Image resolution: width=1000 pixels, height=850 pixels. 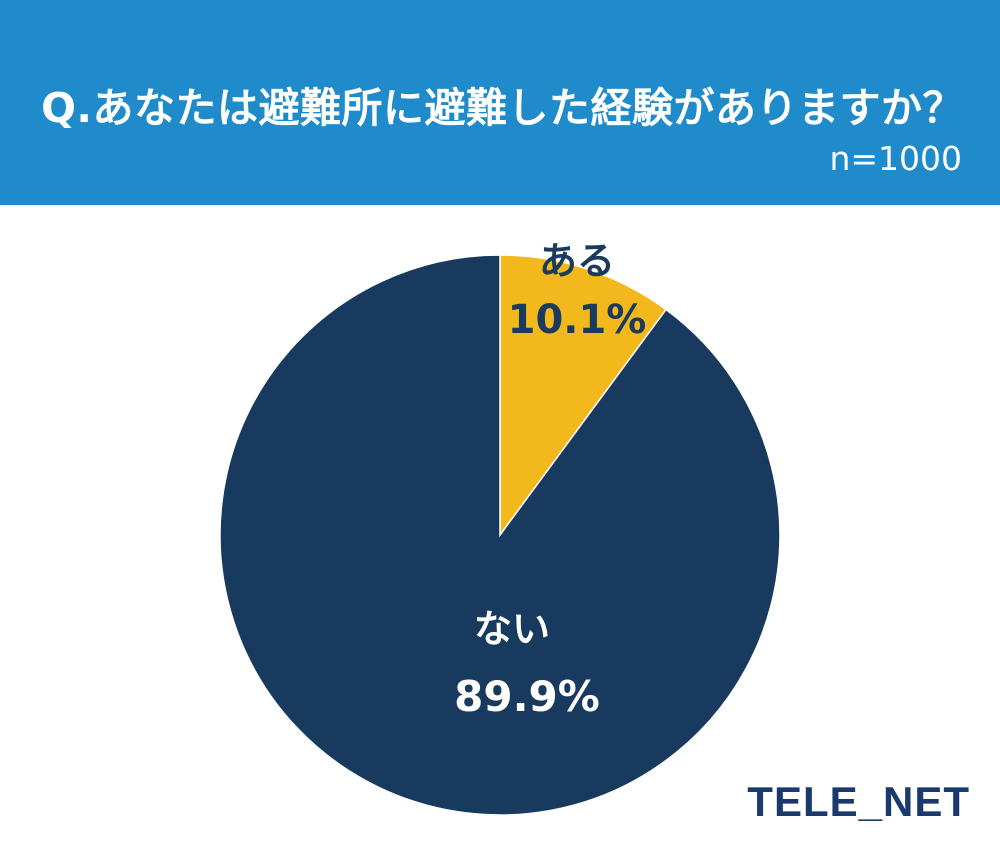 I want to click on slice-label-yes: ある, so click(x=577, y=261).